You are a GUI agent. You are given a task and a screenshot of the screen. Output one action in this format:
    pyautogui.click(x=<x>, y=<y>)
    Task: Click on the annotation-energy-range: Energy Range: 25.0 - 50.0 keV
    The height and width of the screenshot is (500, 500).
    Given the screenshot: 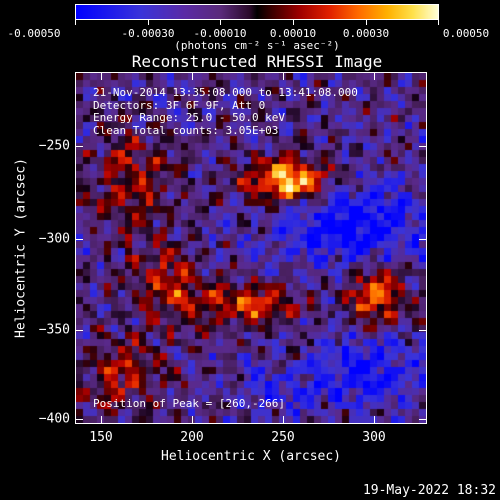 What is the action you would take?
    pyautogui.click(x=189, y=117)
    